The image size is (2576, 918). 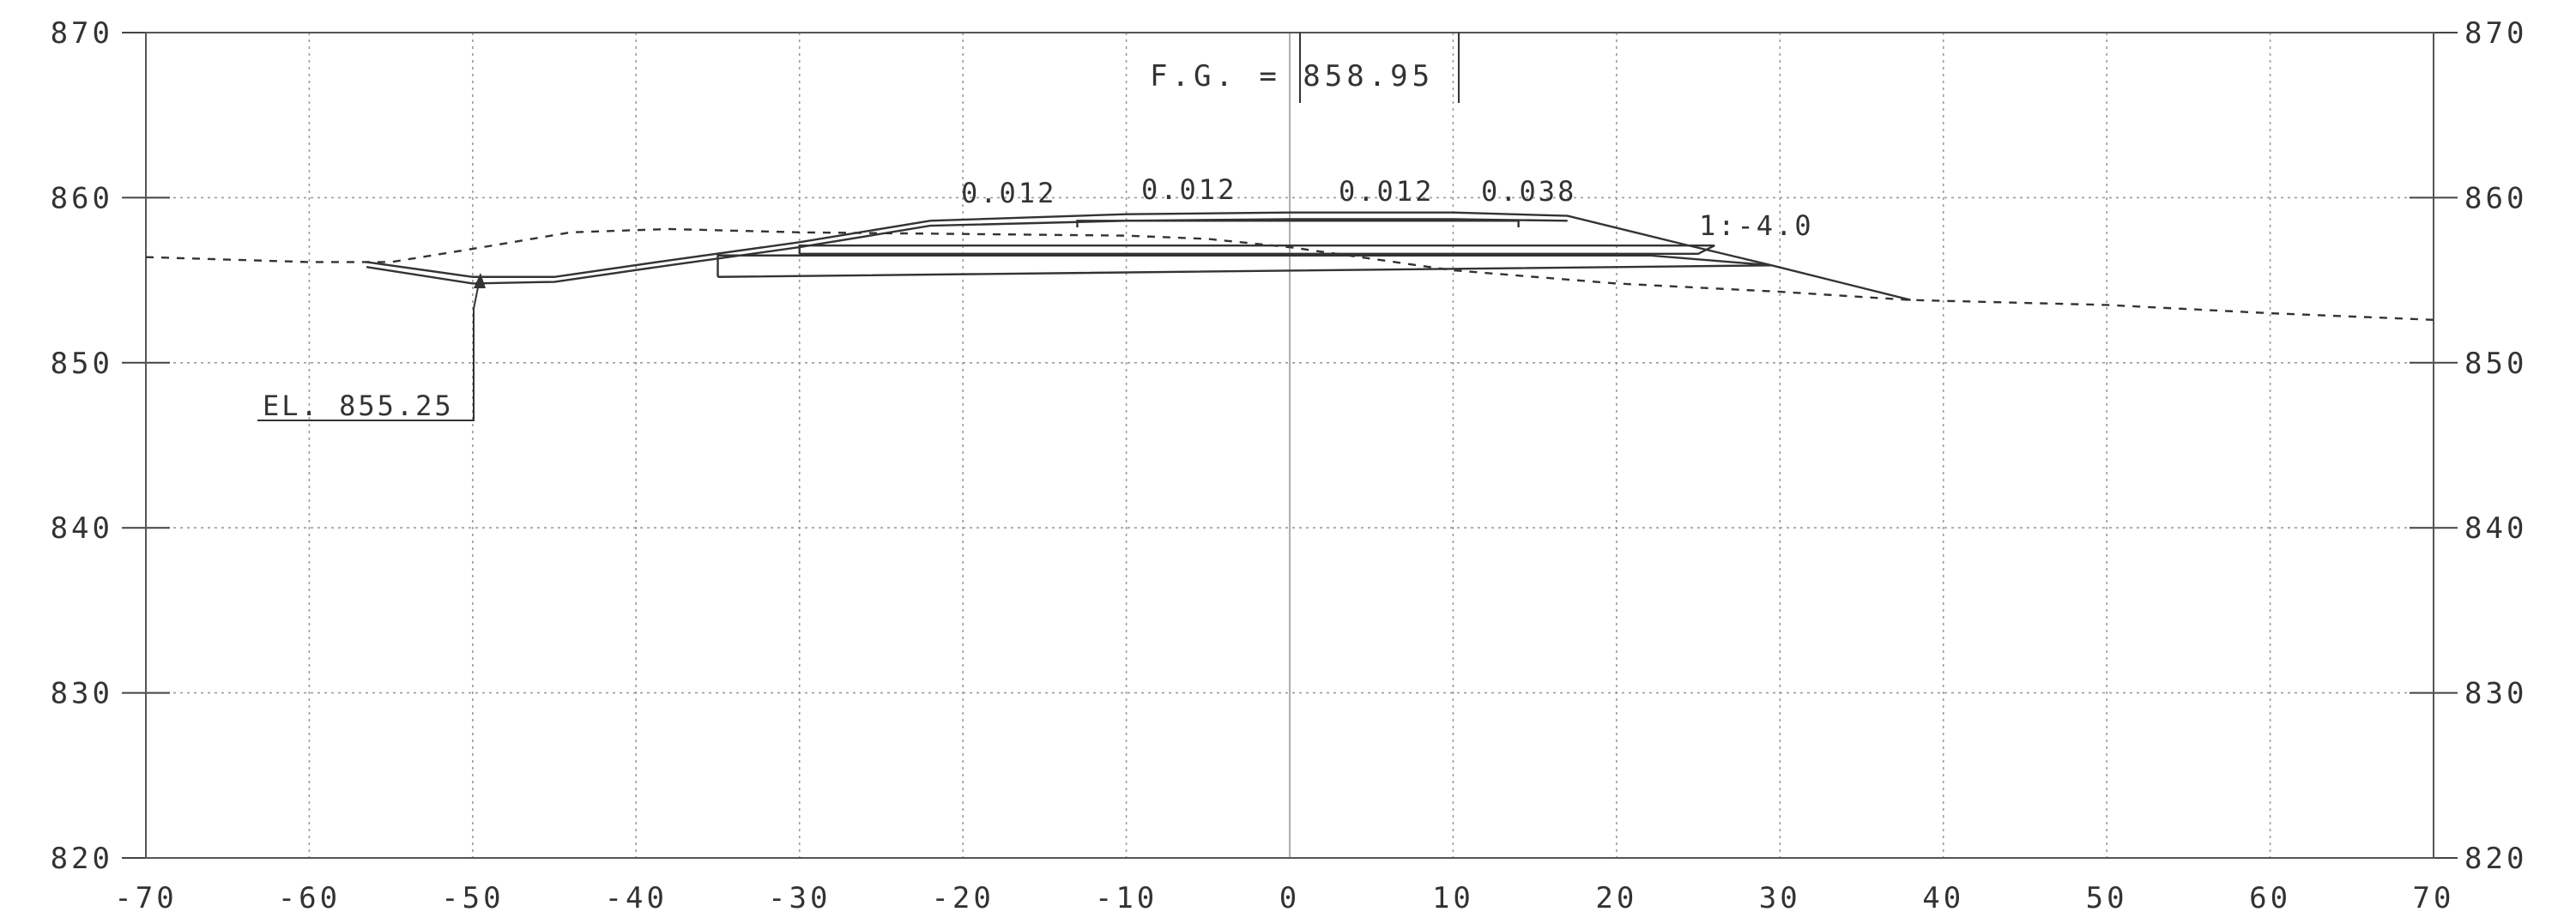 What do you see at coordinates (2270, 898) in the screenshot?
I see `x-tick-label: 60` at bounding box center [2270, 898].